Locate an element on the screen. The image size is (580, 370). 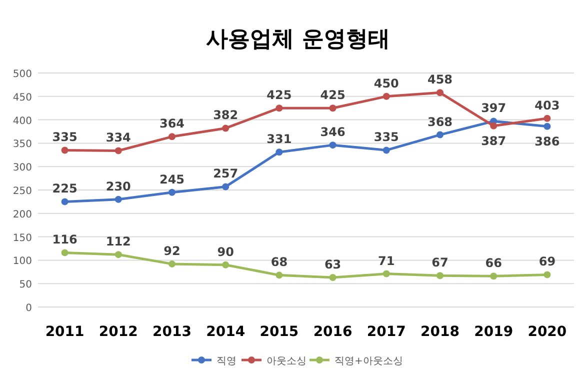
data-label: 69 is located at coordinates (547, 261).